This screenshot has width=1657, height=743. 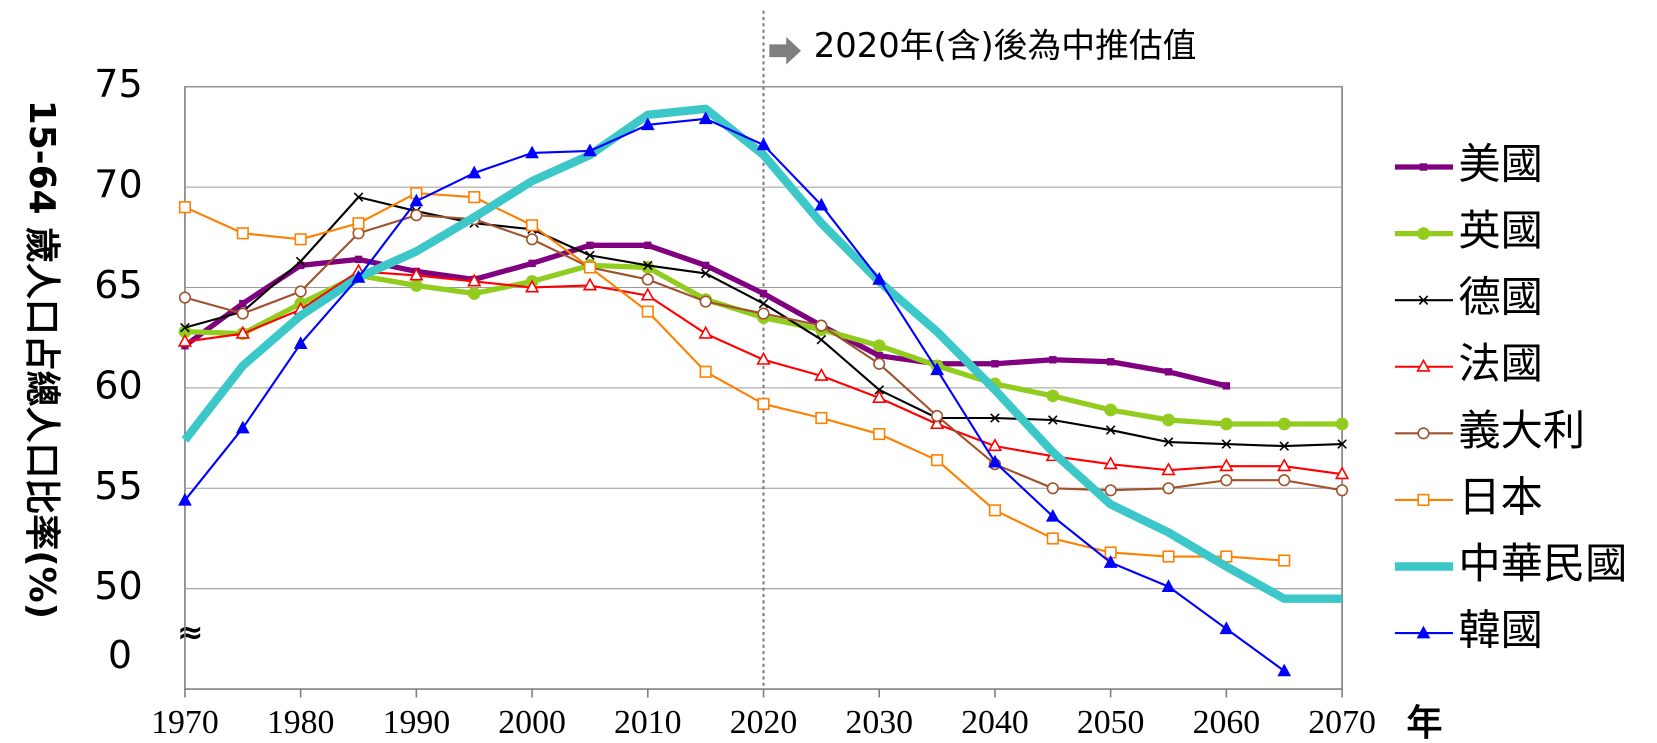 I want to click on legend-label: 中華民國, so click(x=1542, y=563).